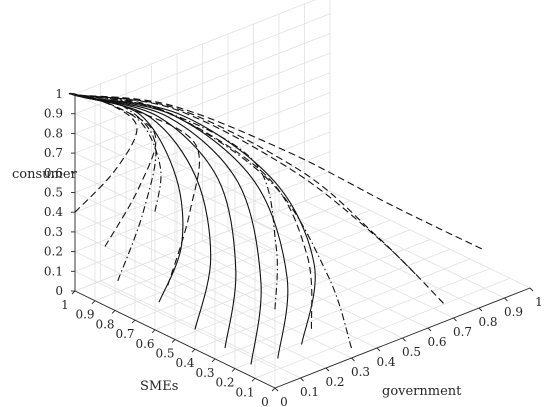 Image resolution: width=550 pixels, height=407 pixels. I want to click on y-tick-label: 0.8, so click(104, 324).